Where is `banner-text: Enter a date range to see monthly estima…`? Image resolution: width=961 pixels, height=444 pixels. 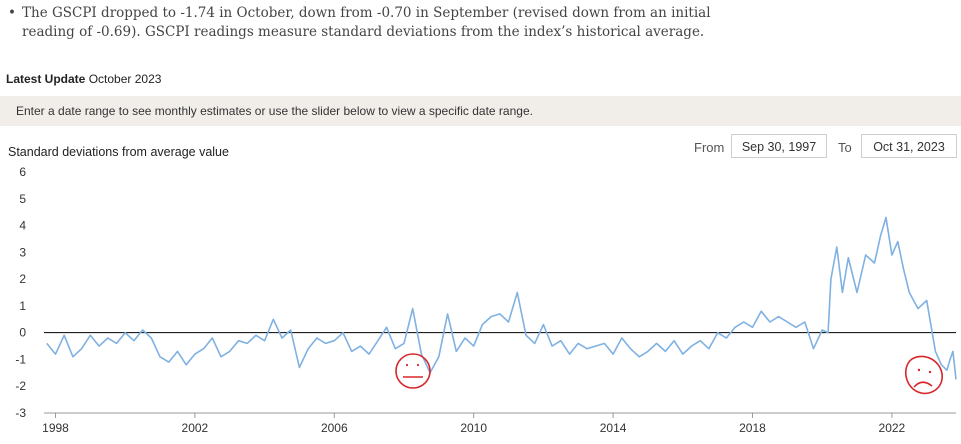
banner-text: Enter a date range to see monthly estima… is located at coordinates (274, 111).